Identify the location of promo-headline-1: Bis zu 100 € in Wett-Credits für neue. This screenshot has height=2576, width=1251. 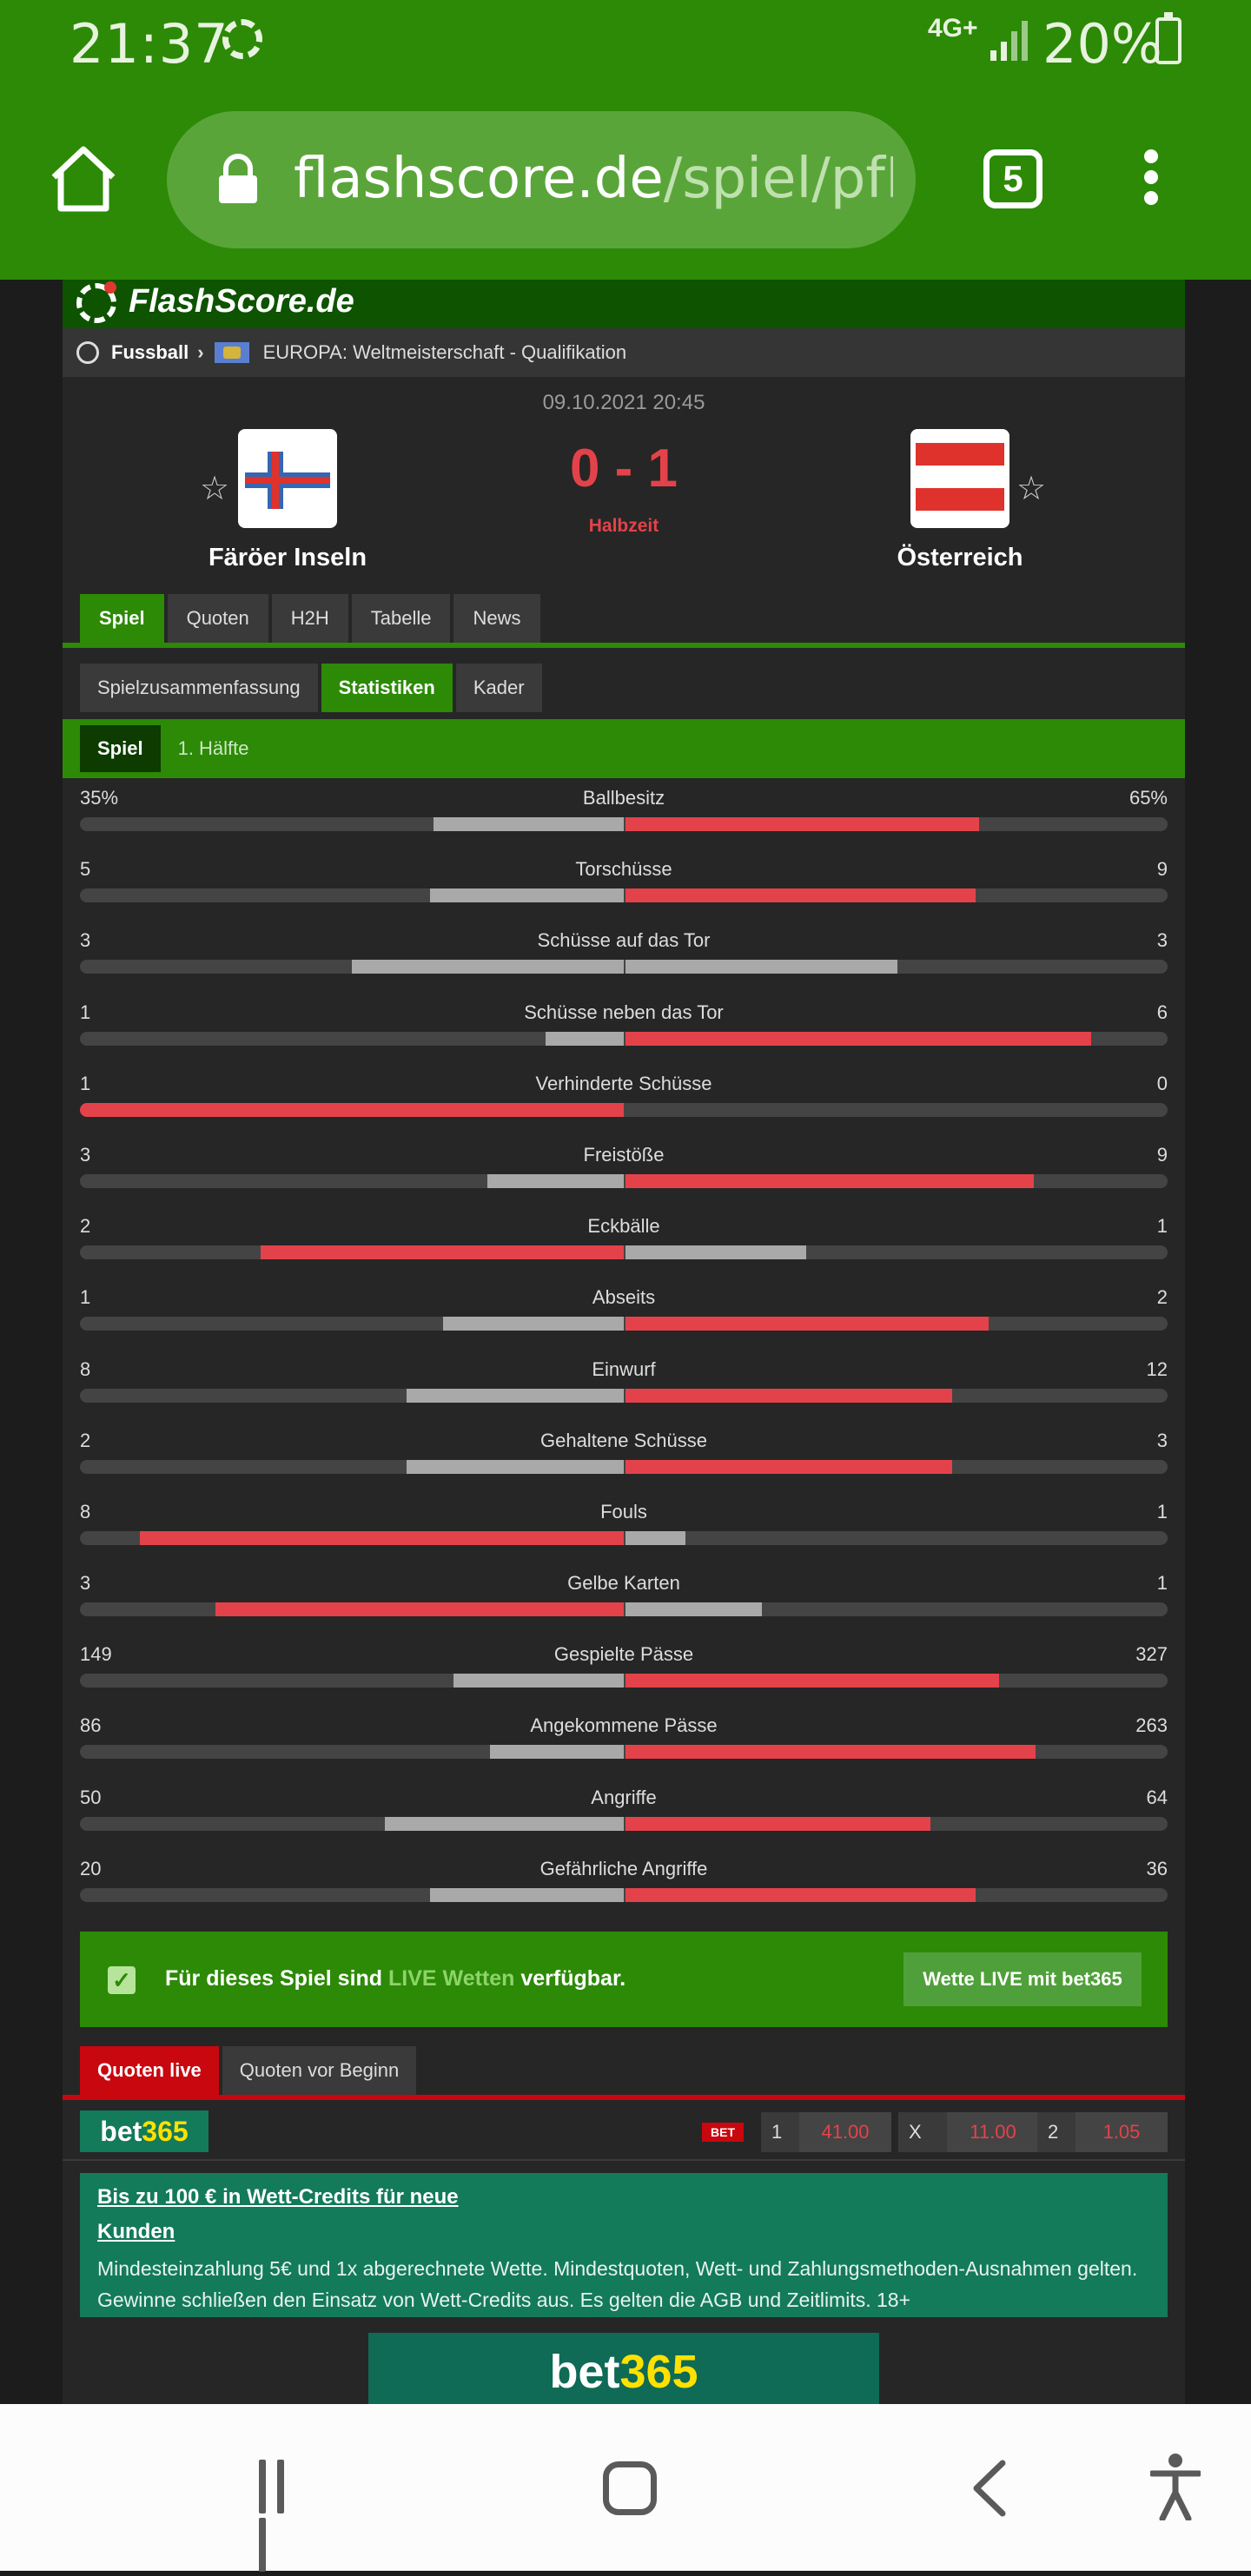
(278, 2197).